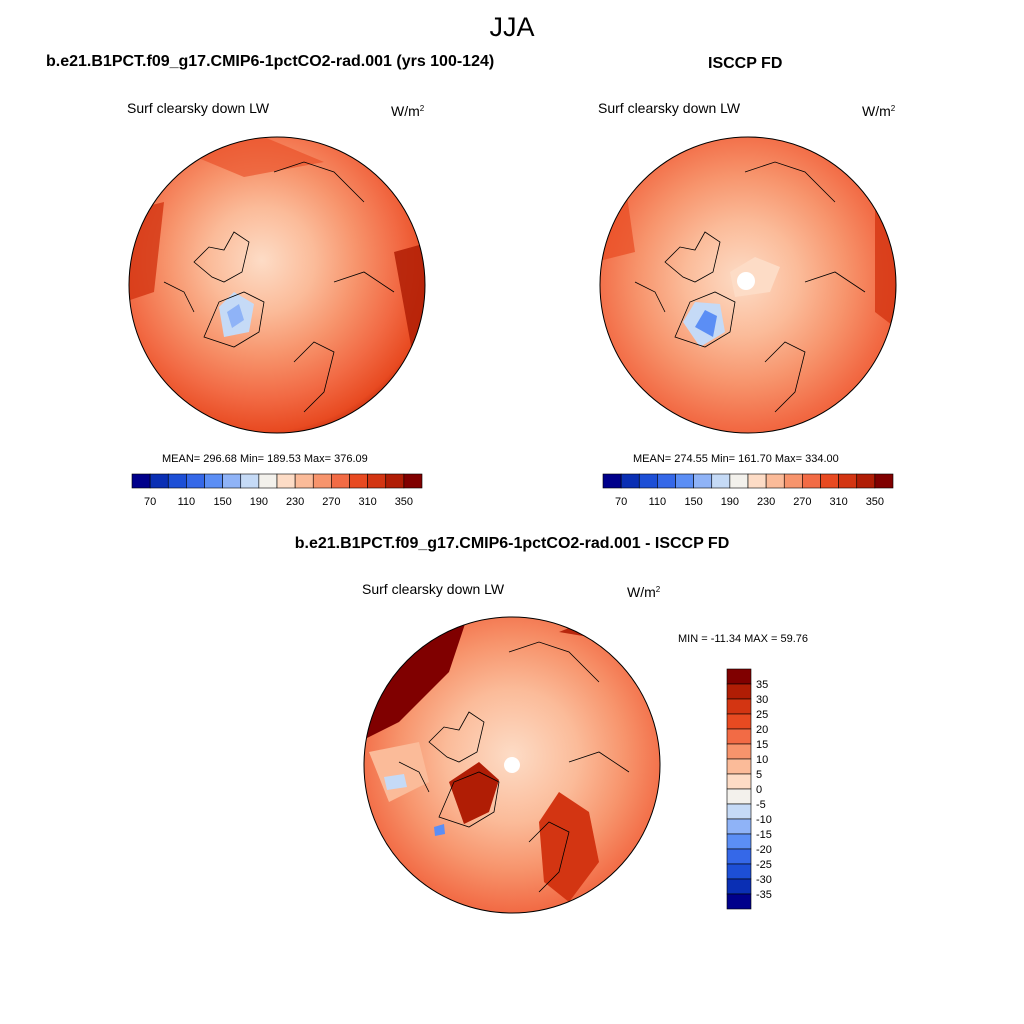  I want to click on season-title: JJA, so click(512, 27).